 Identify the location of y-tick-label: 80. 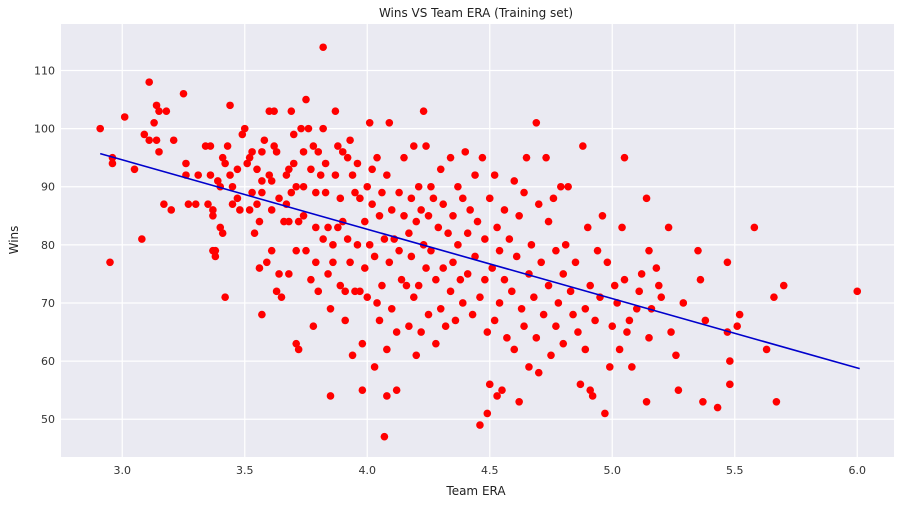
(48, 245).